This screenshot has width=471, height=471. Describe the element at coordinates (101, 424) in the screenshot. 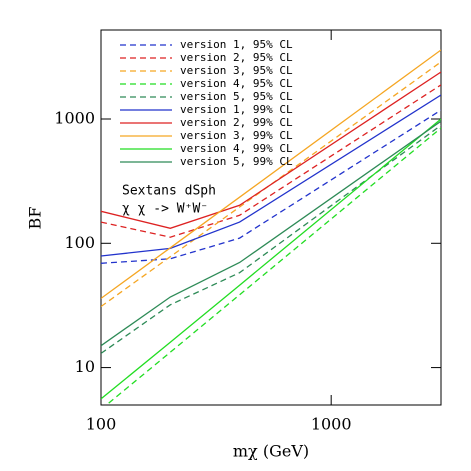

I see `x-tick-label: 100` at that location.